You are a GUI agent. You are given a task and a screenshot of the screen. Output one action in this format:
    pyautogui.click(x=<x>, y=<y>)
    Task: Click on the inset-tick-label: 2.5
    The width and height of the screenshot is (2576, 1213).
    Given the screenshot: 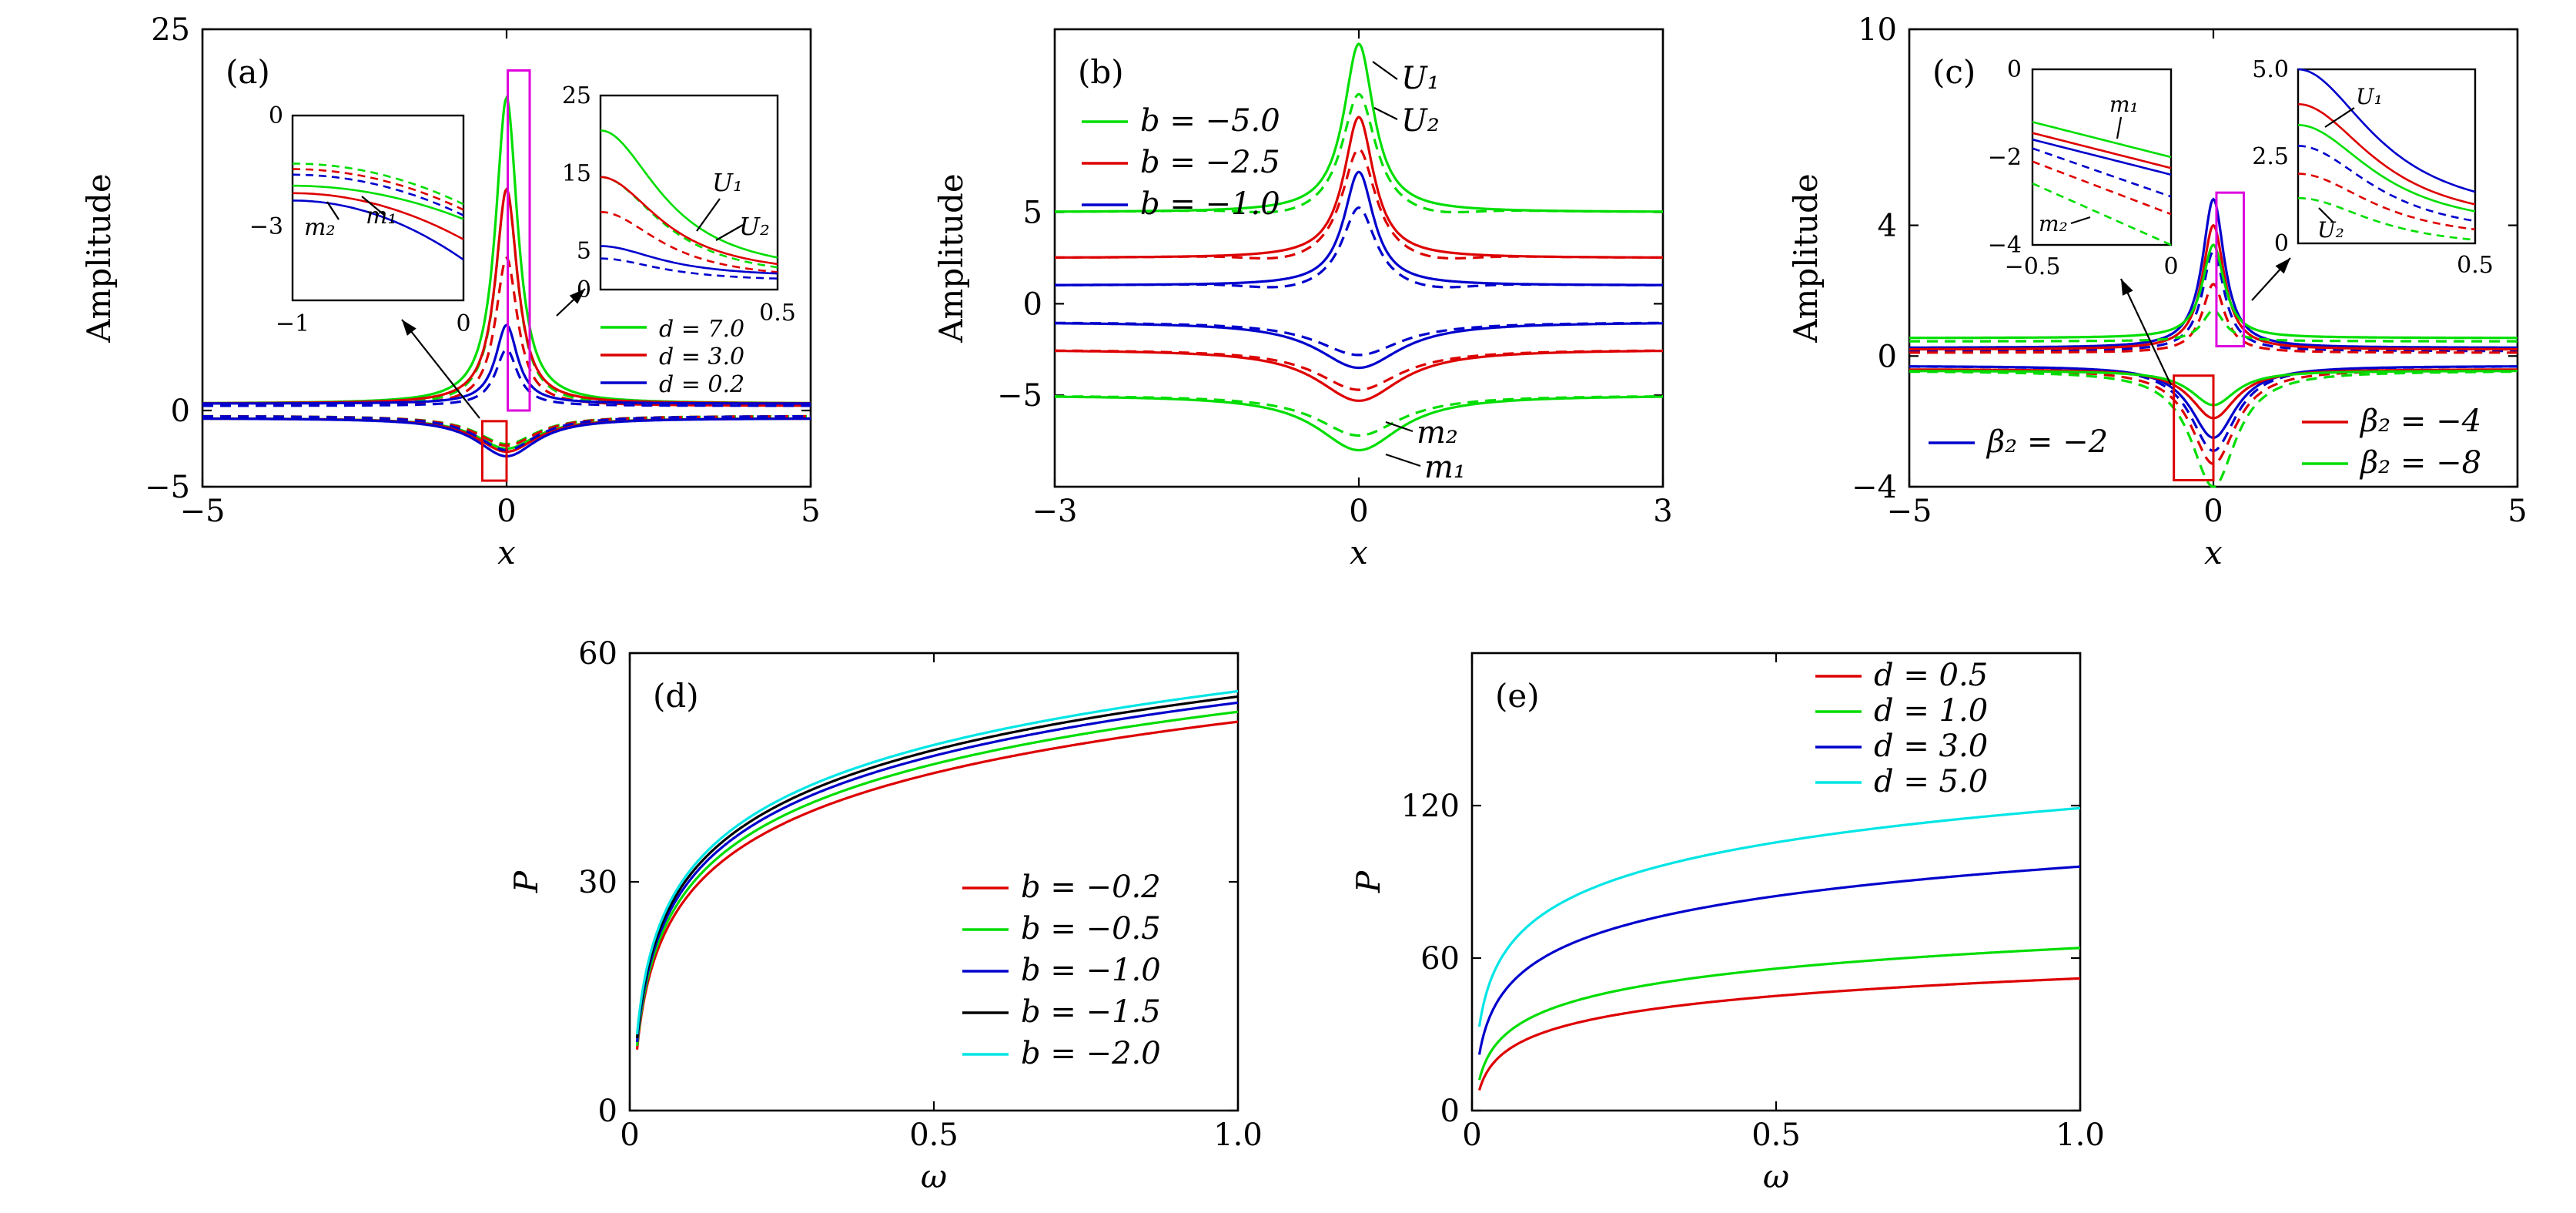 What is the action you would take?
    pyautogui.click(x=2270, y=156)
    